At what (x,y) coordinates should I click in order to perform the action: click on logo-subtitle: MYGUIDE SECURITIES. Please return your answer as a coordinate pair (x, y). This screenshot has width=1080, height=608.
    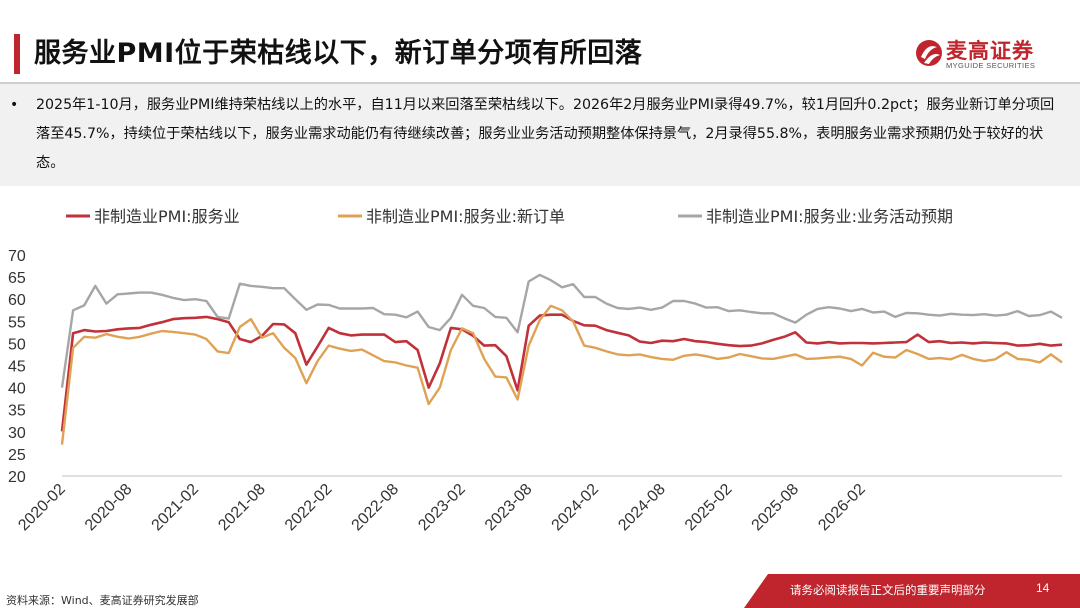
    Looking at the image, I should click on (991, 65).